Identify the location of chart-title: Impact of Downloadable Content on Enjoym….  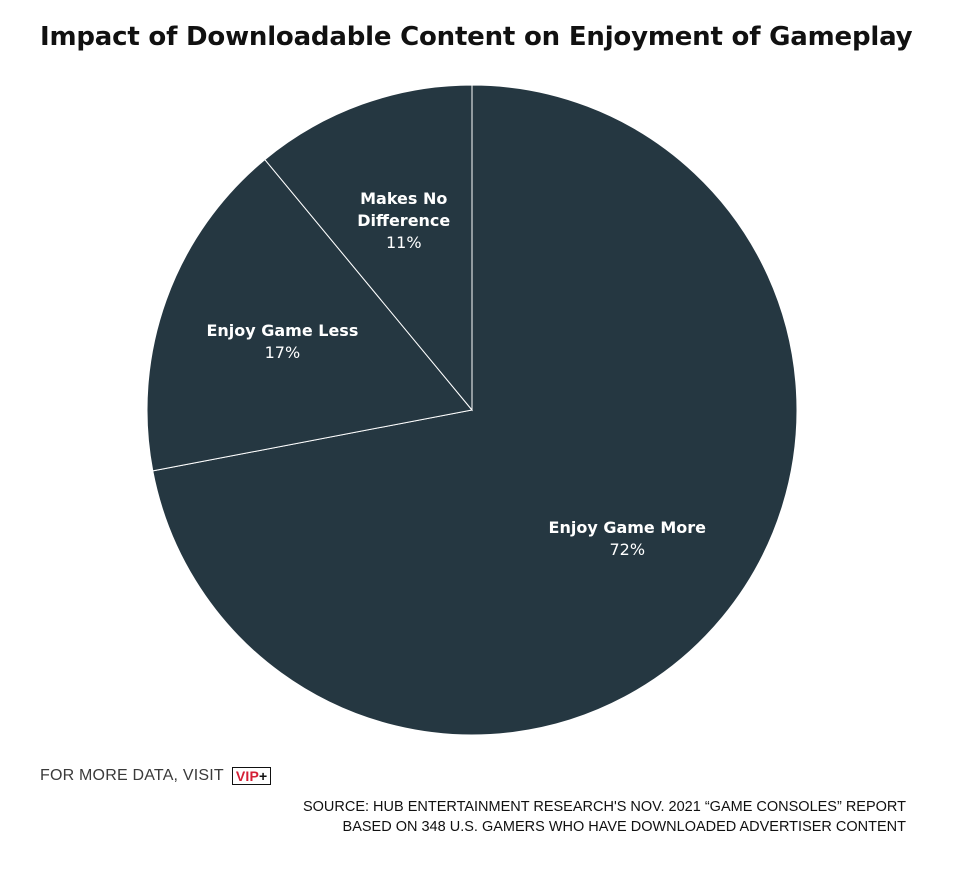
(476, 37).